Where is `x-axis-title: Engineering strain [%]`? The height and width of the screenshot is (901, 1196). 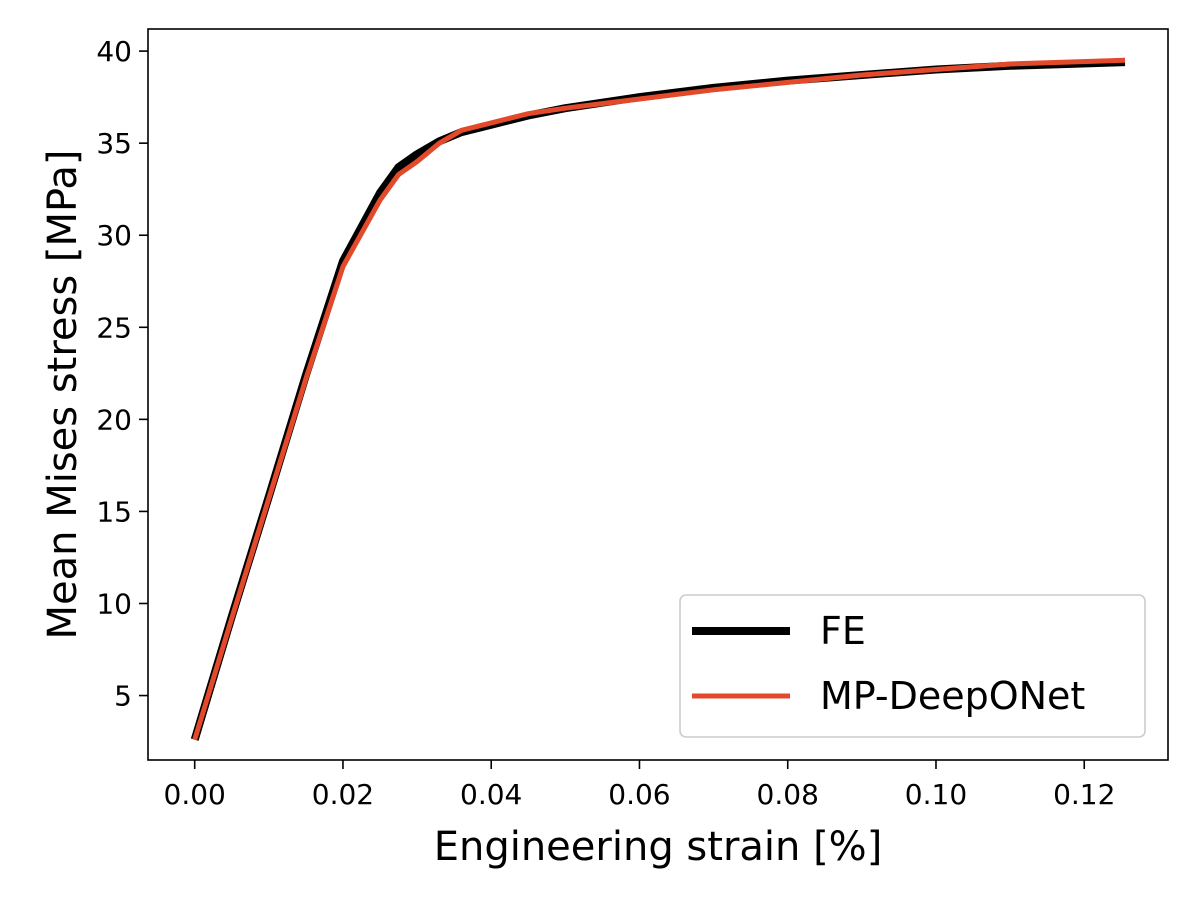
x-axis-title: Engineering strain [%] is located at coordinates (658, 847).